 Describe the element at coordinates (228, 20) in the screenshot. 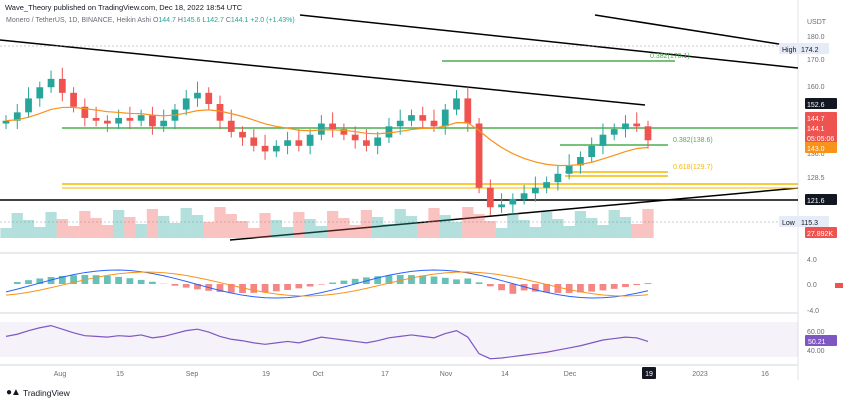

I see `close-label: C` at that location.